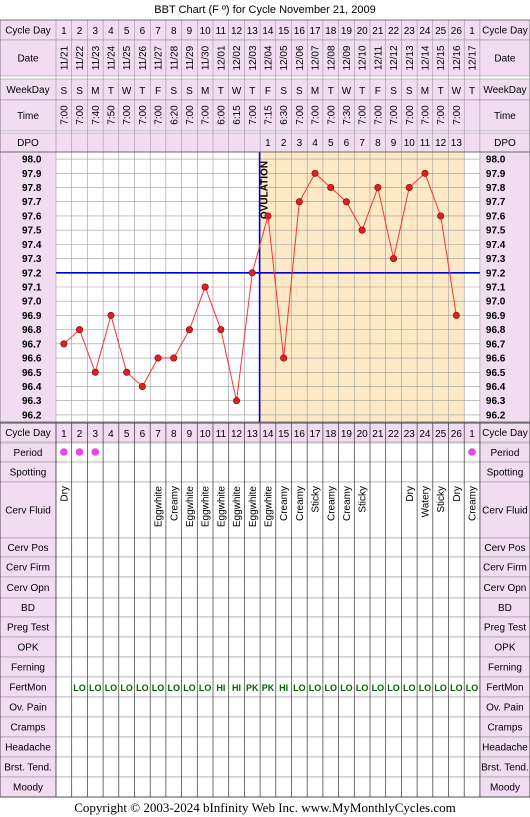 Image resolution: width=530 pixels, height=817 pixels. Describe the element at coordinates (496, 160) in the screenshot. I see `y-tick-label-right: 98.0` at that location.